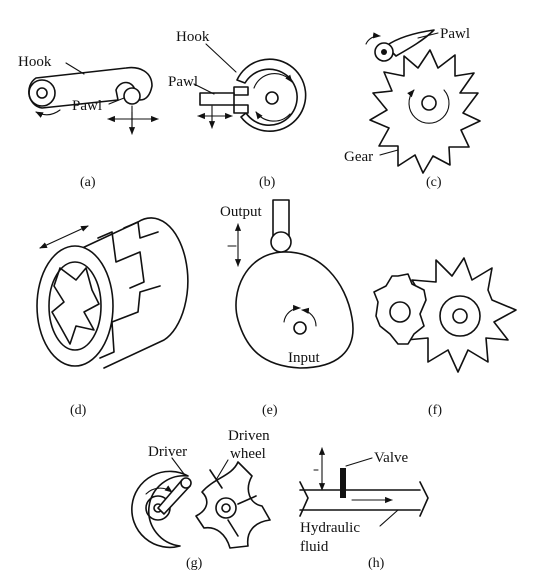 The height and width of the screenshot is (582, 544). What do you see at coordinates (141, 230) in the screenshot?
I see `cam-track-top` at bounding box center [141, 230].